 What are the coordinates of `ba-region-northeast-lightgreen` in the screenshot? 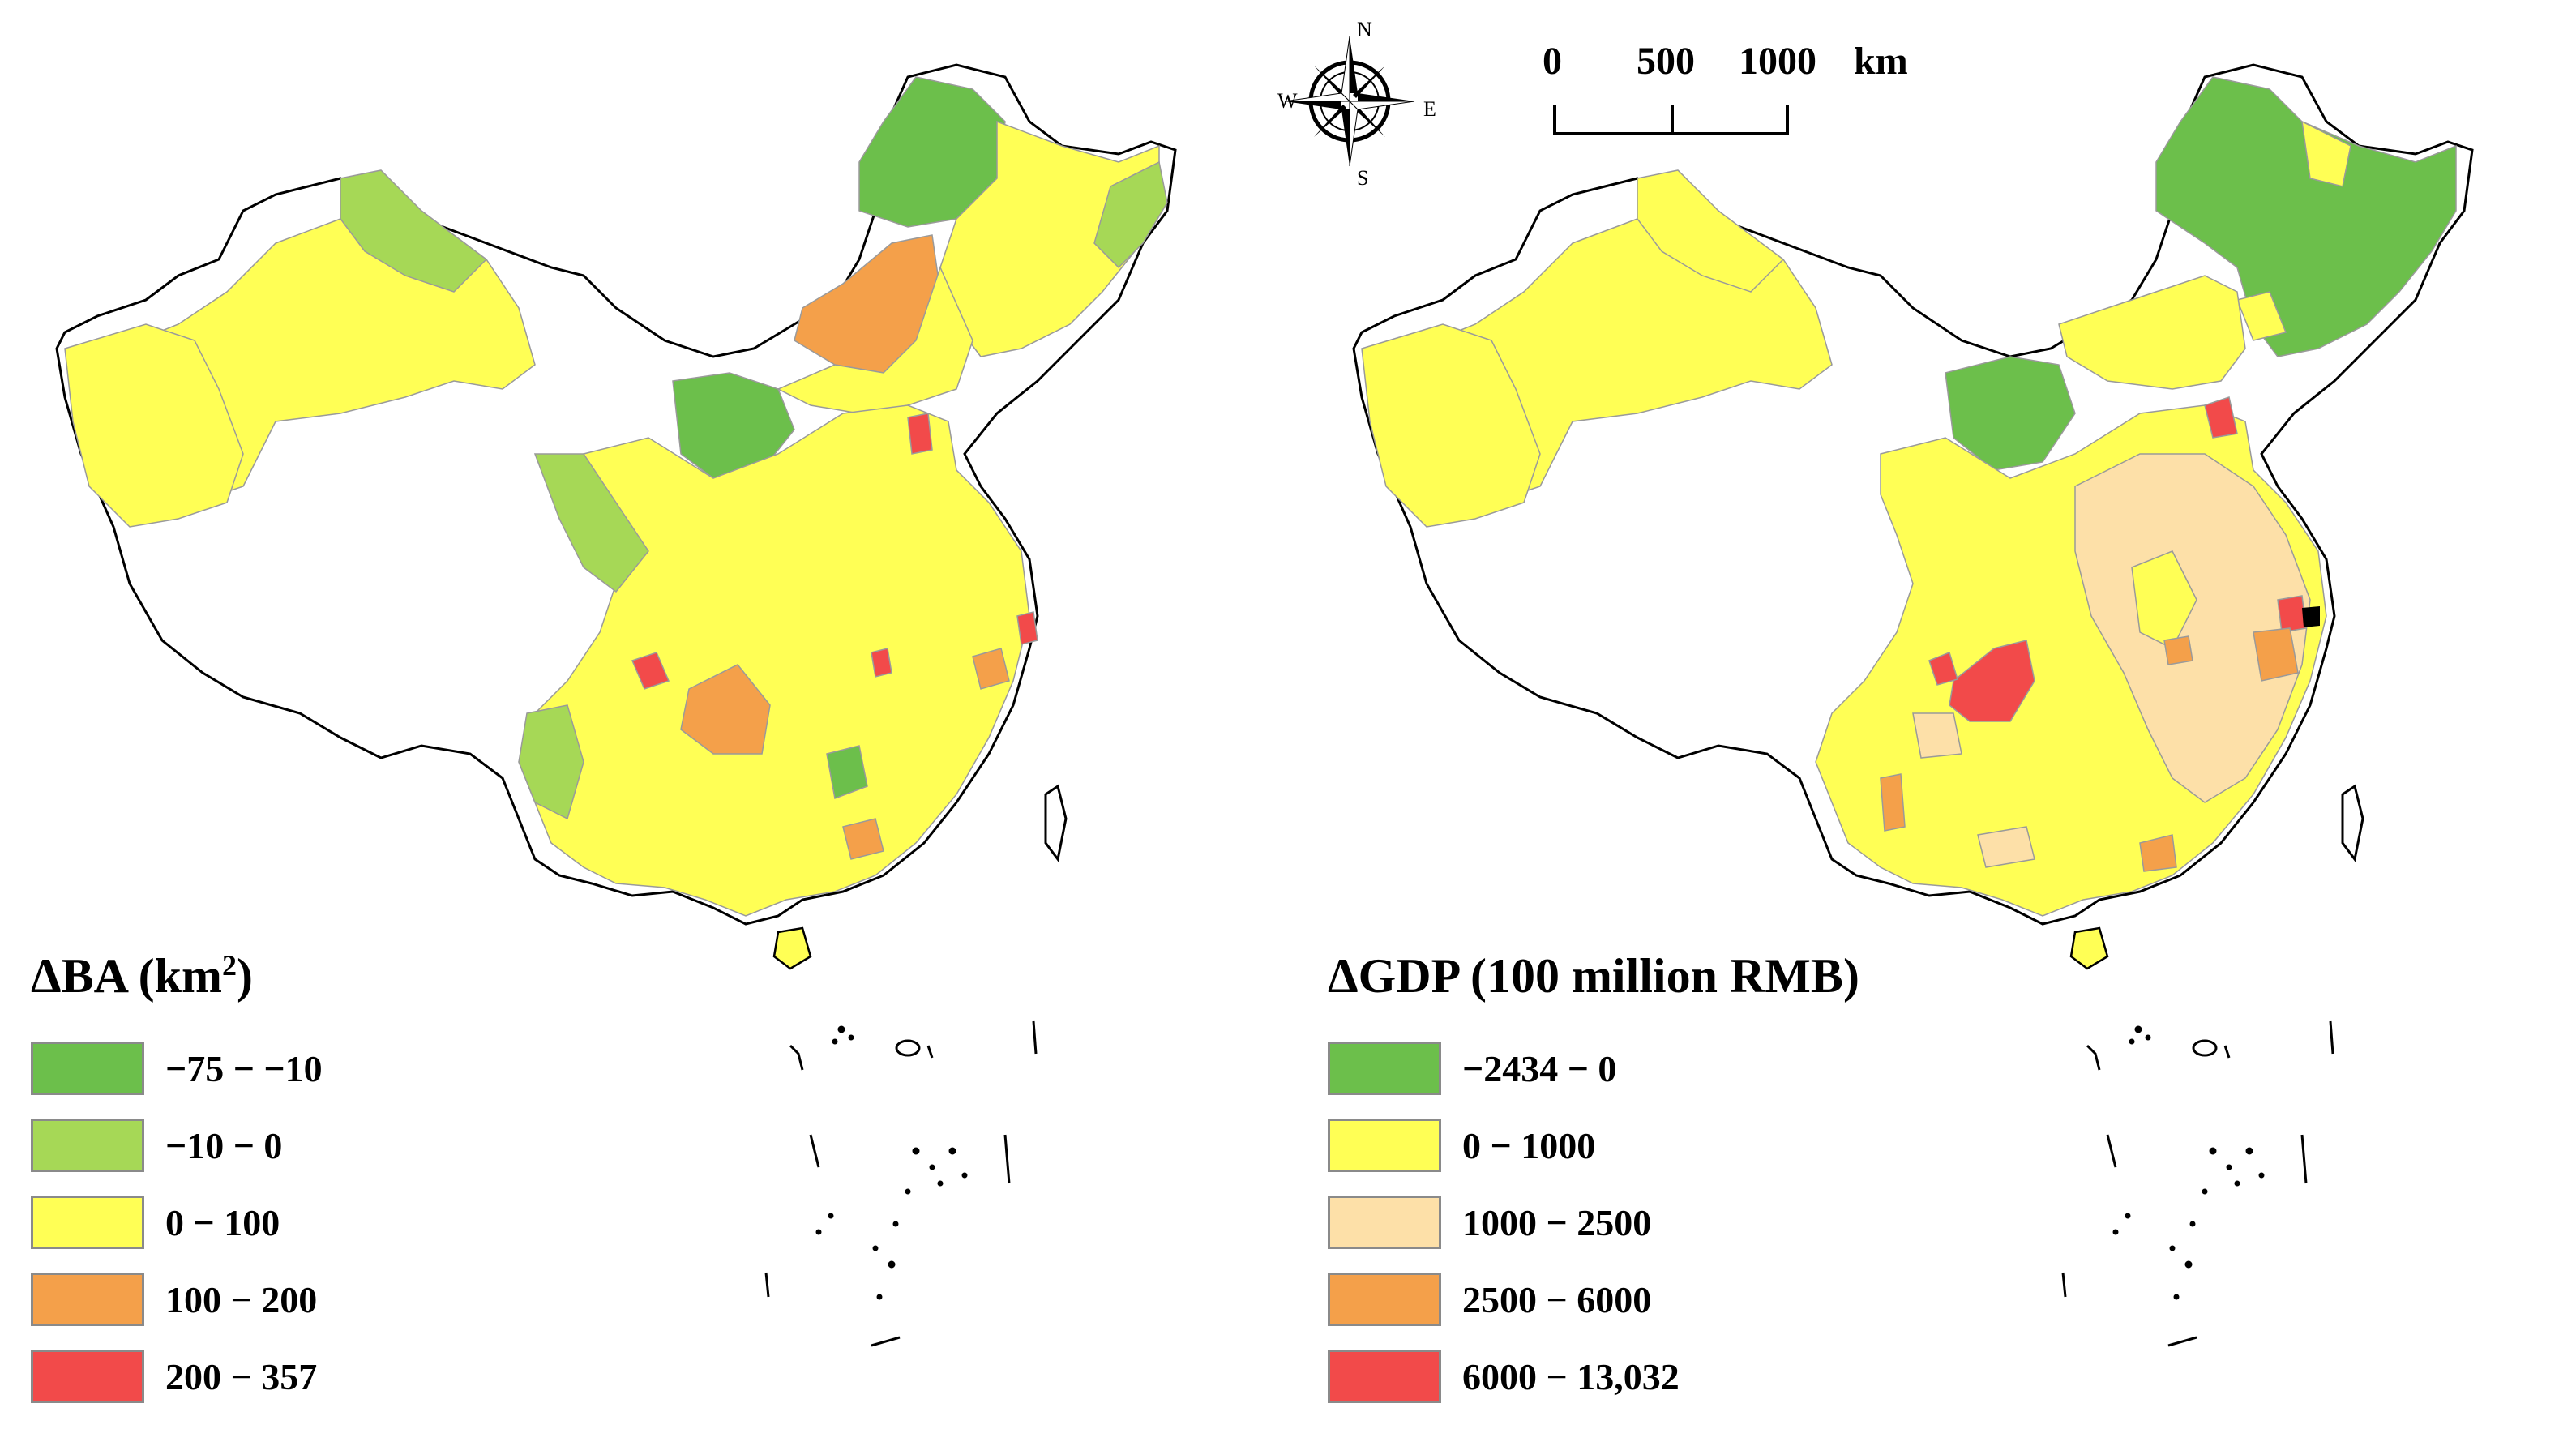 It's located at (1130, 214).